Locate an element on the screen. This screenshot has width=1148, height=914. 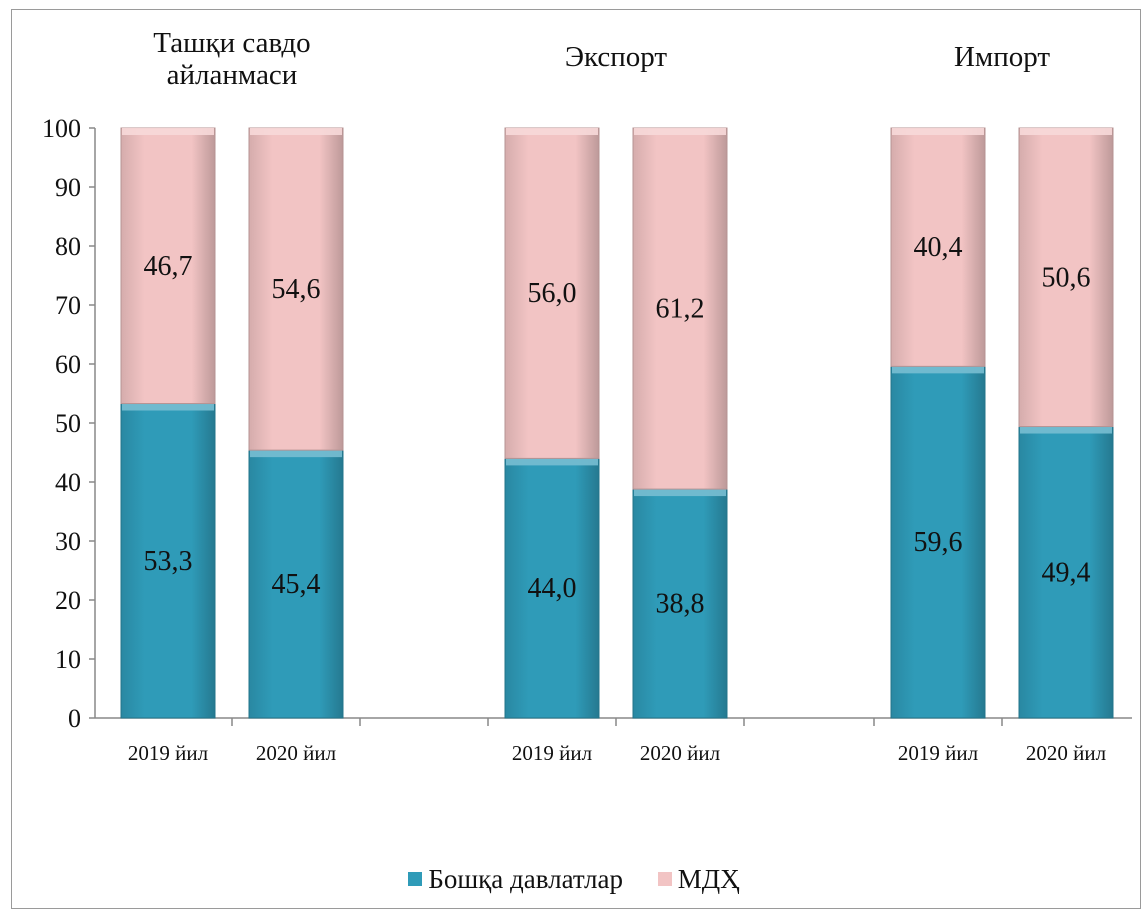
y-tick-label: 30 is located at coordinates (68, 541).